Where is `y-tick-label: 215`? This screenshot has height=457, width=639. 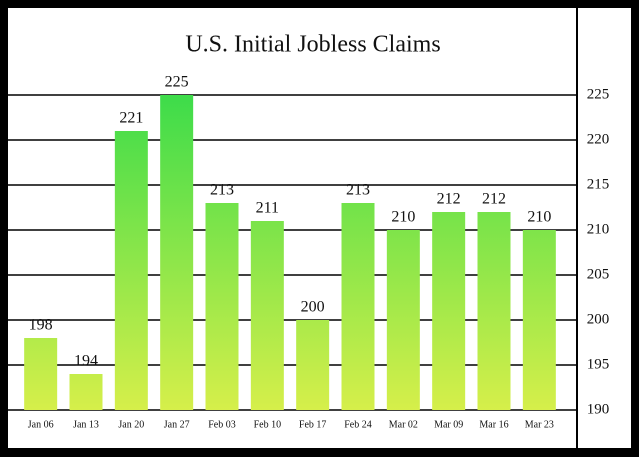 y-tick-label: 215 is located at coordinates (598, 184).